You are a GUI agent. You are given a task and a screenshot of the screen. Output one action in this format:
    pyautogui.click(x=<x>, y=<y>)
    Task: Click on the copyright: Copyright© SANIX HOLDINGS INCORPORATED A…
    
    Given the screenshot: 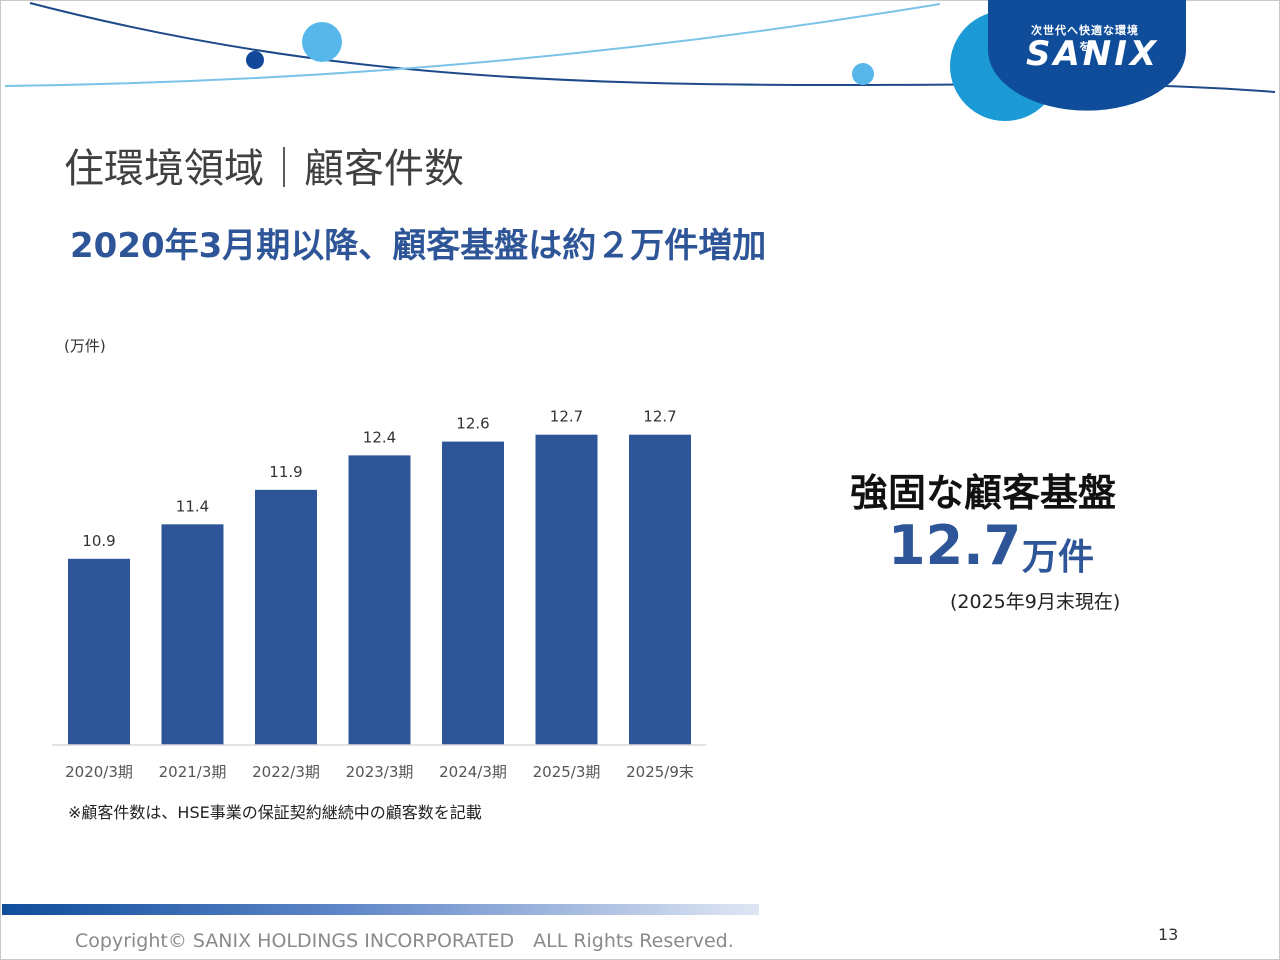 What is the action you would take?
    pyautogui.click(x=404, y=941)
    